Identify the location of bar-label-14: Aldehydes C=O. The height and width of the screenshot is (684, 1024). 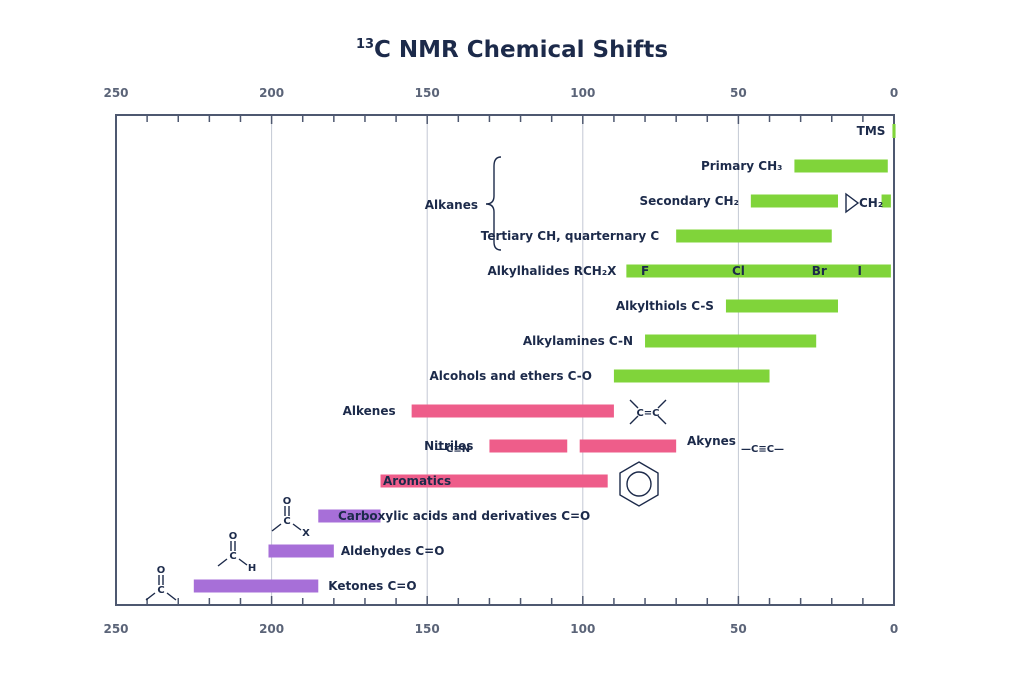
(393, 551).